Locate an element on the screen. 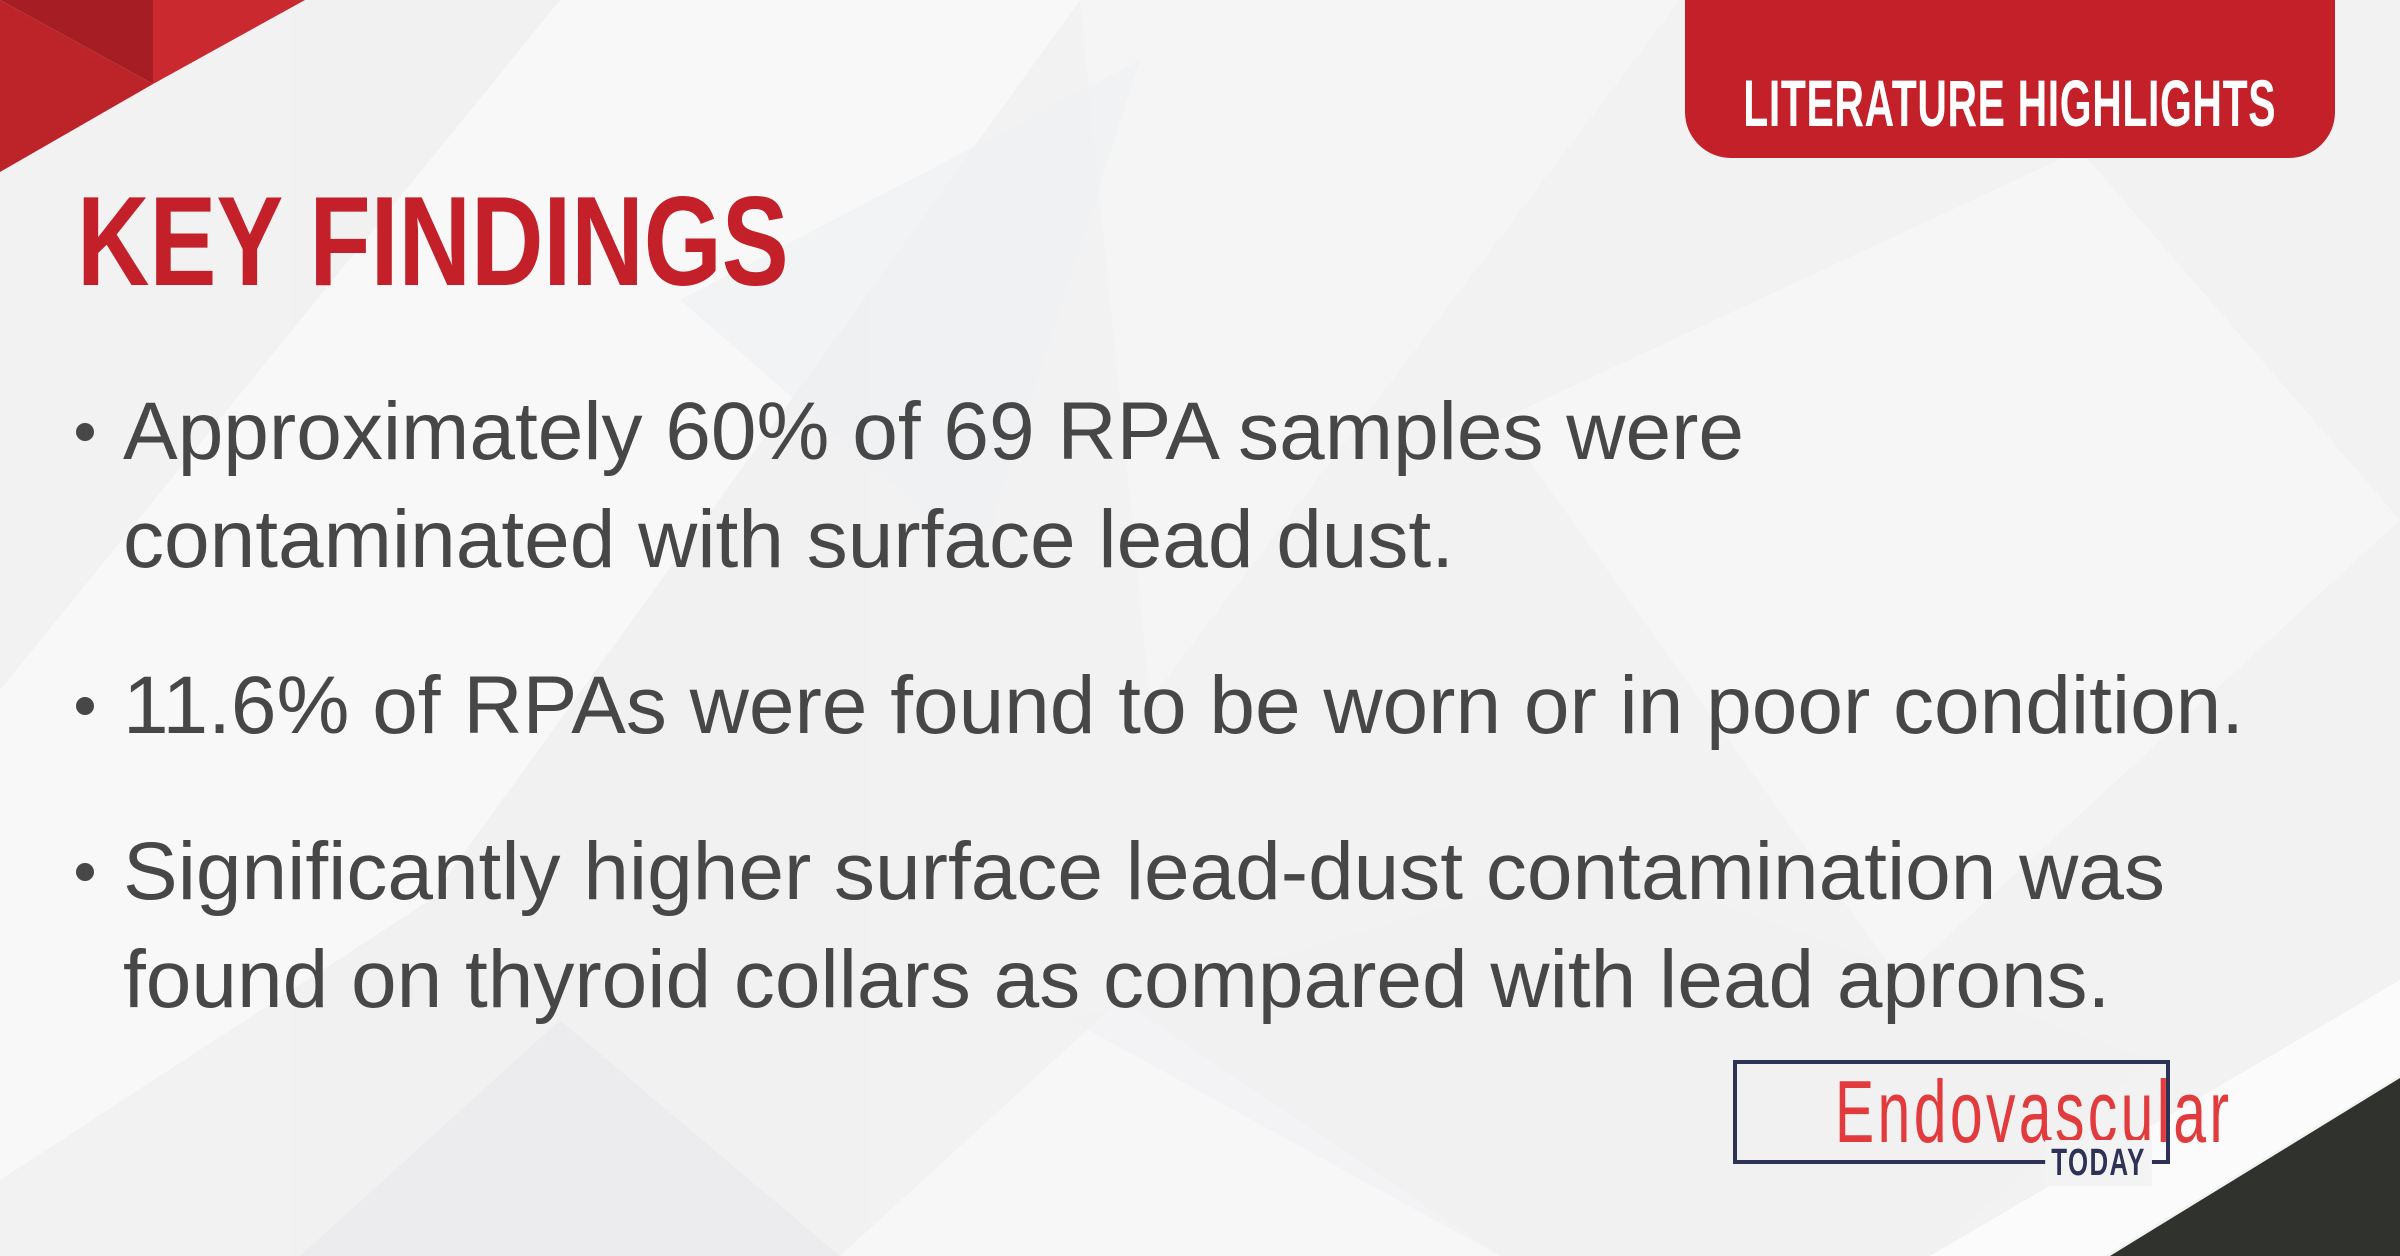  badge-label: LITERATURE HIGHLIGHTS is located at coordinates (2010, 103).